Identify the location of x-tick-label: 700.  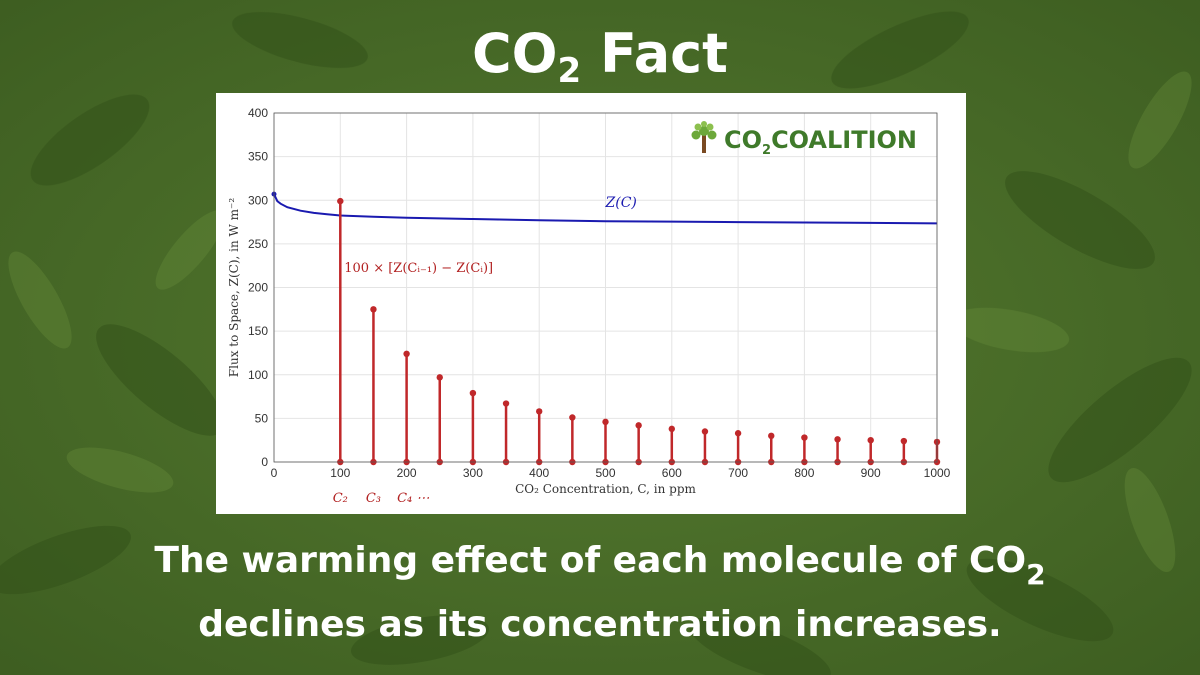
(738, 473).